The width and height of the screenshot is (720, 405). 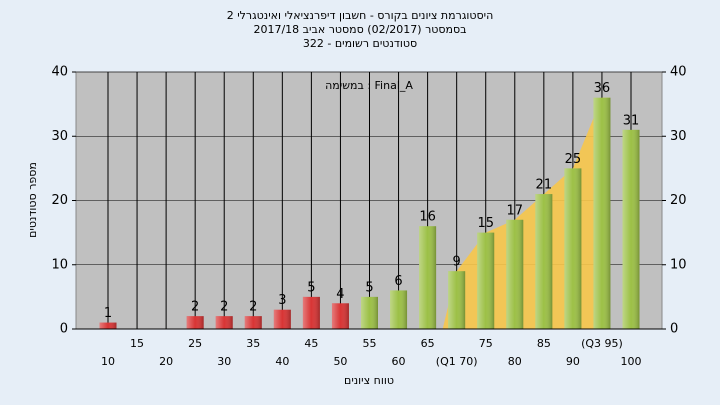 What do you see at coordinates (108, 361) in the screenshot?
I see `x-tick-label: 10` at bounding box center [108, 361].